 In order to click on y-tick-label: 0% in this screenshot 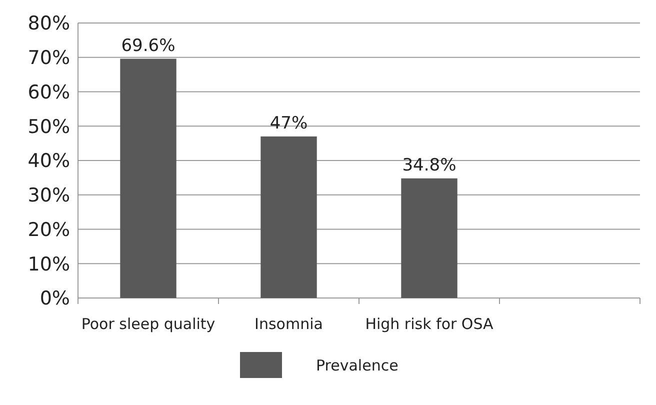, I will do `click(55, 299)`.